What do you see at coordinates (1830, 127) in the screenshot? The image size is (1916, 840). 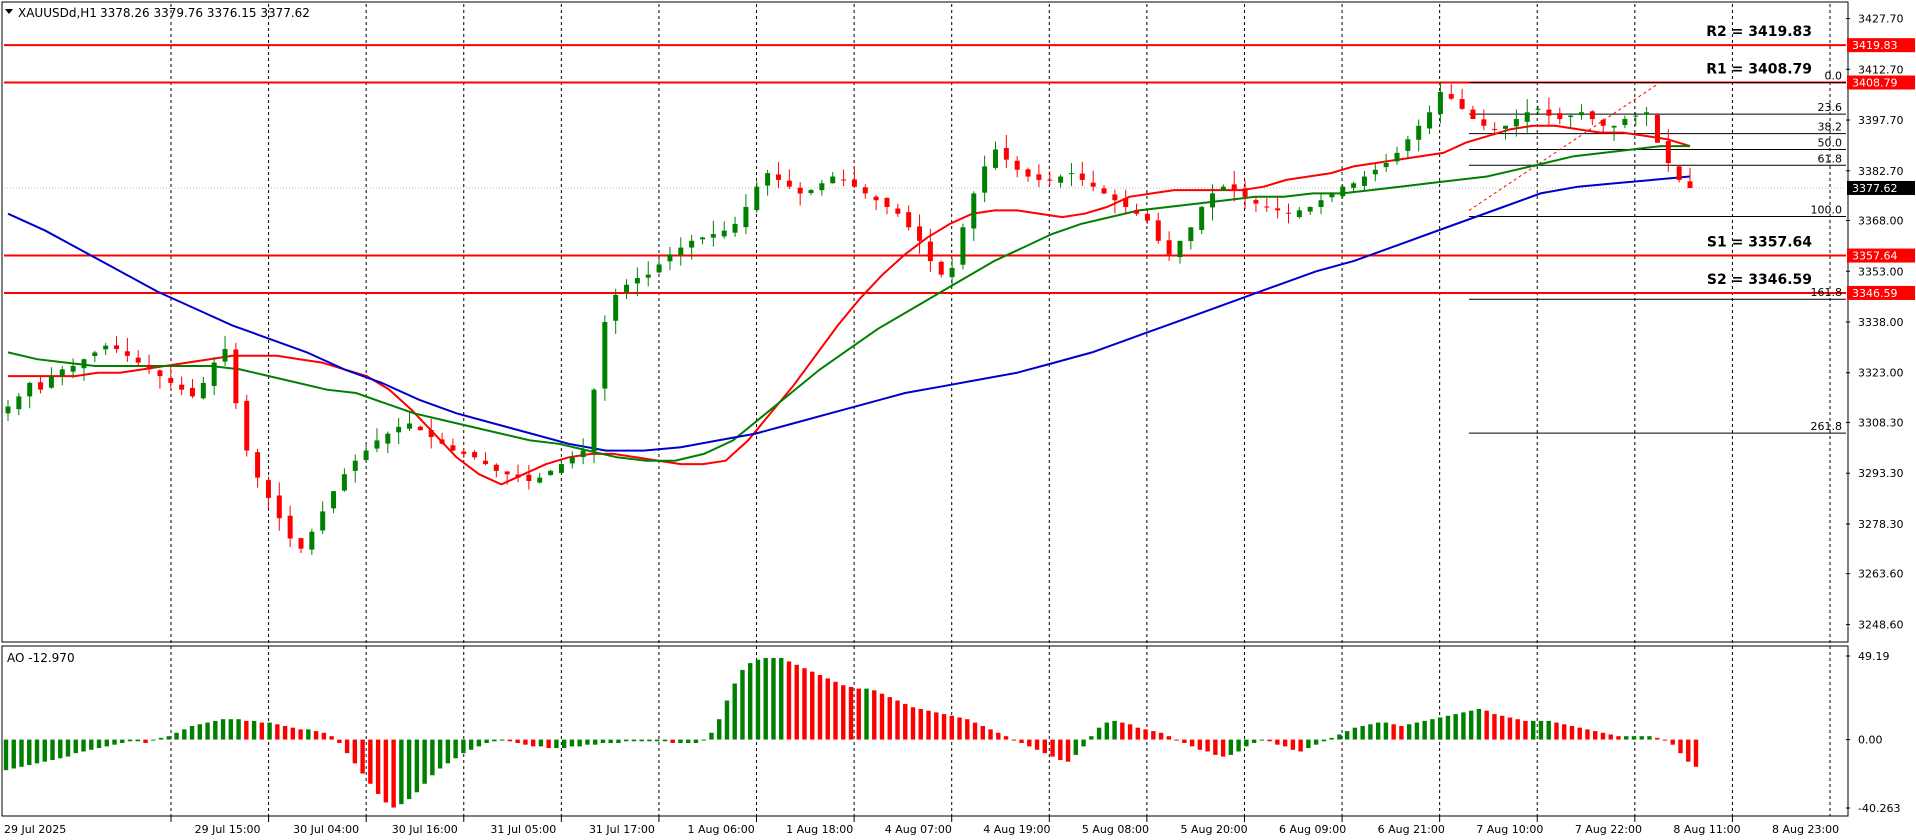 I see `fib-level-label: 38.2` at bounding box center [1830, 127].